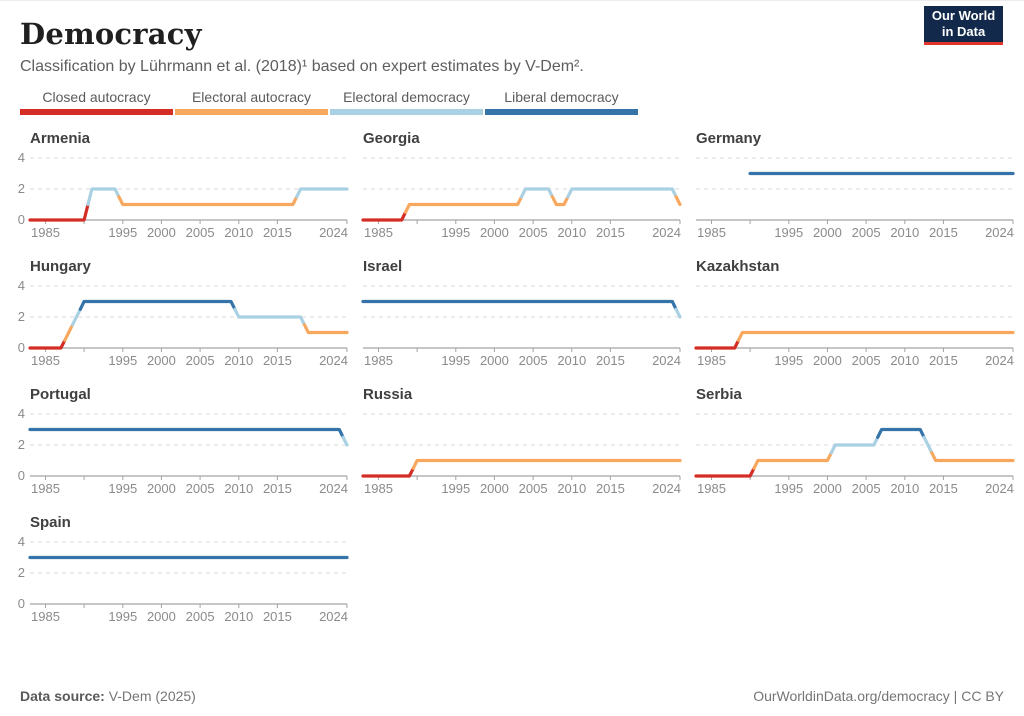  Describe the element at coordinates (963, 31) in the screenshot. I see `owid-logo-line2: in Data` at that location.